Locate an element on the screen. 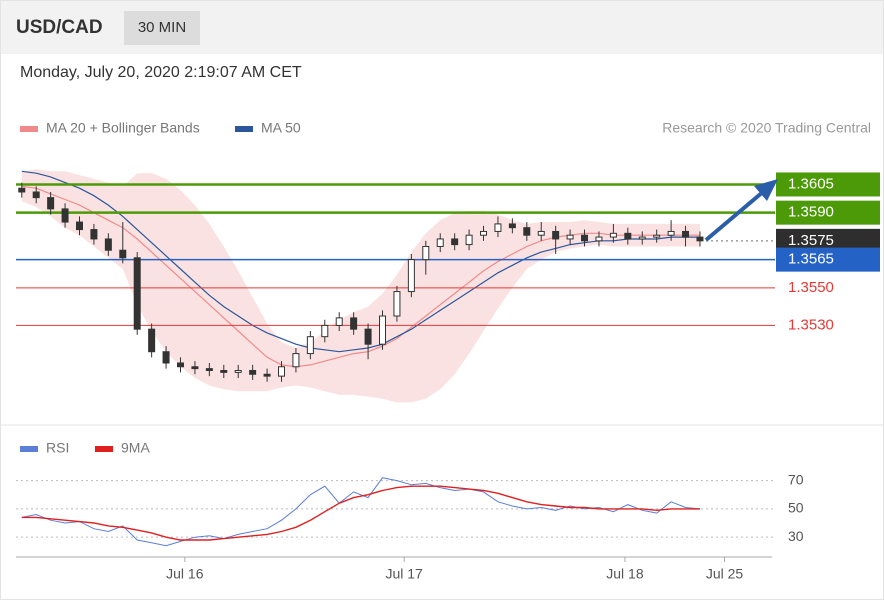 This screenshot has height=600, width=884. arrow-shaft is located at coordinates (735, 215).